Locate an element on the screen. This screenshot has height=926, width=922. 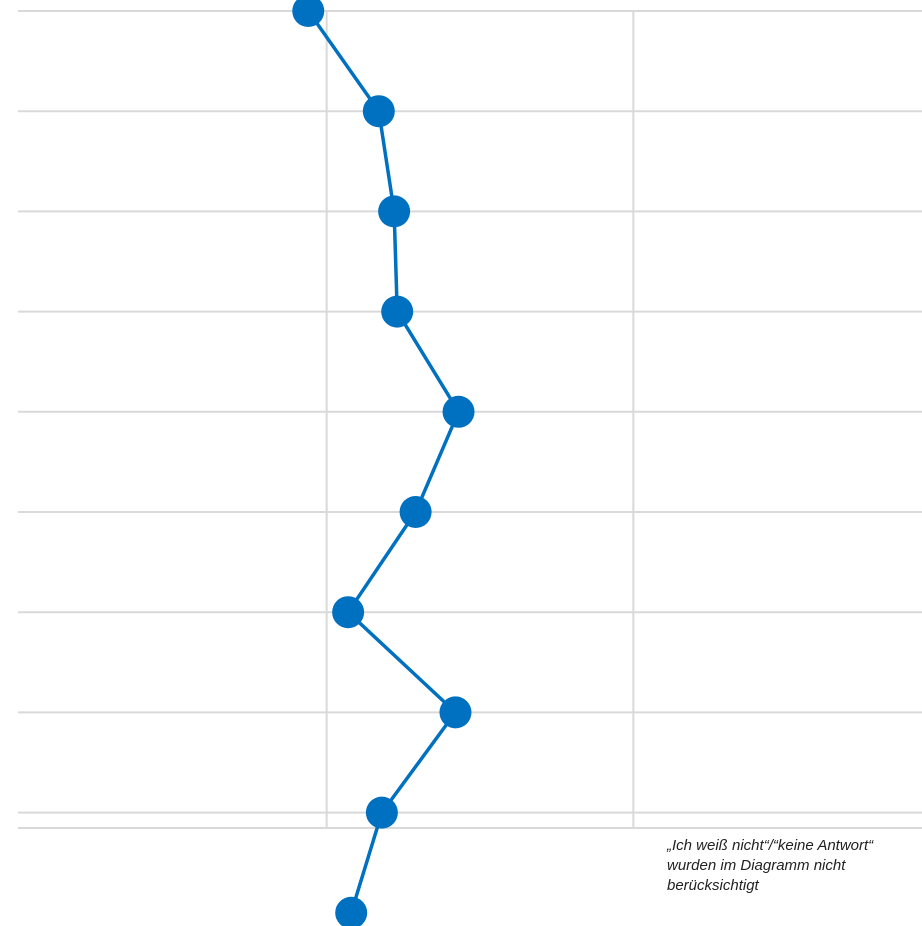
footnote-line-3: berücksichtigt is located at coordinates (713, 885).